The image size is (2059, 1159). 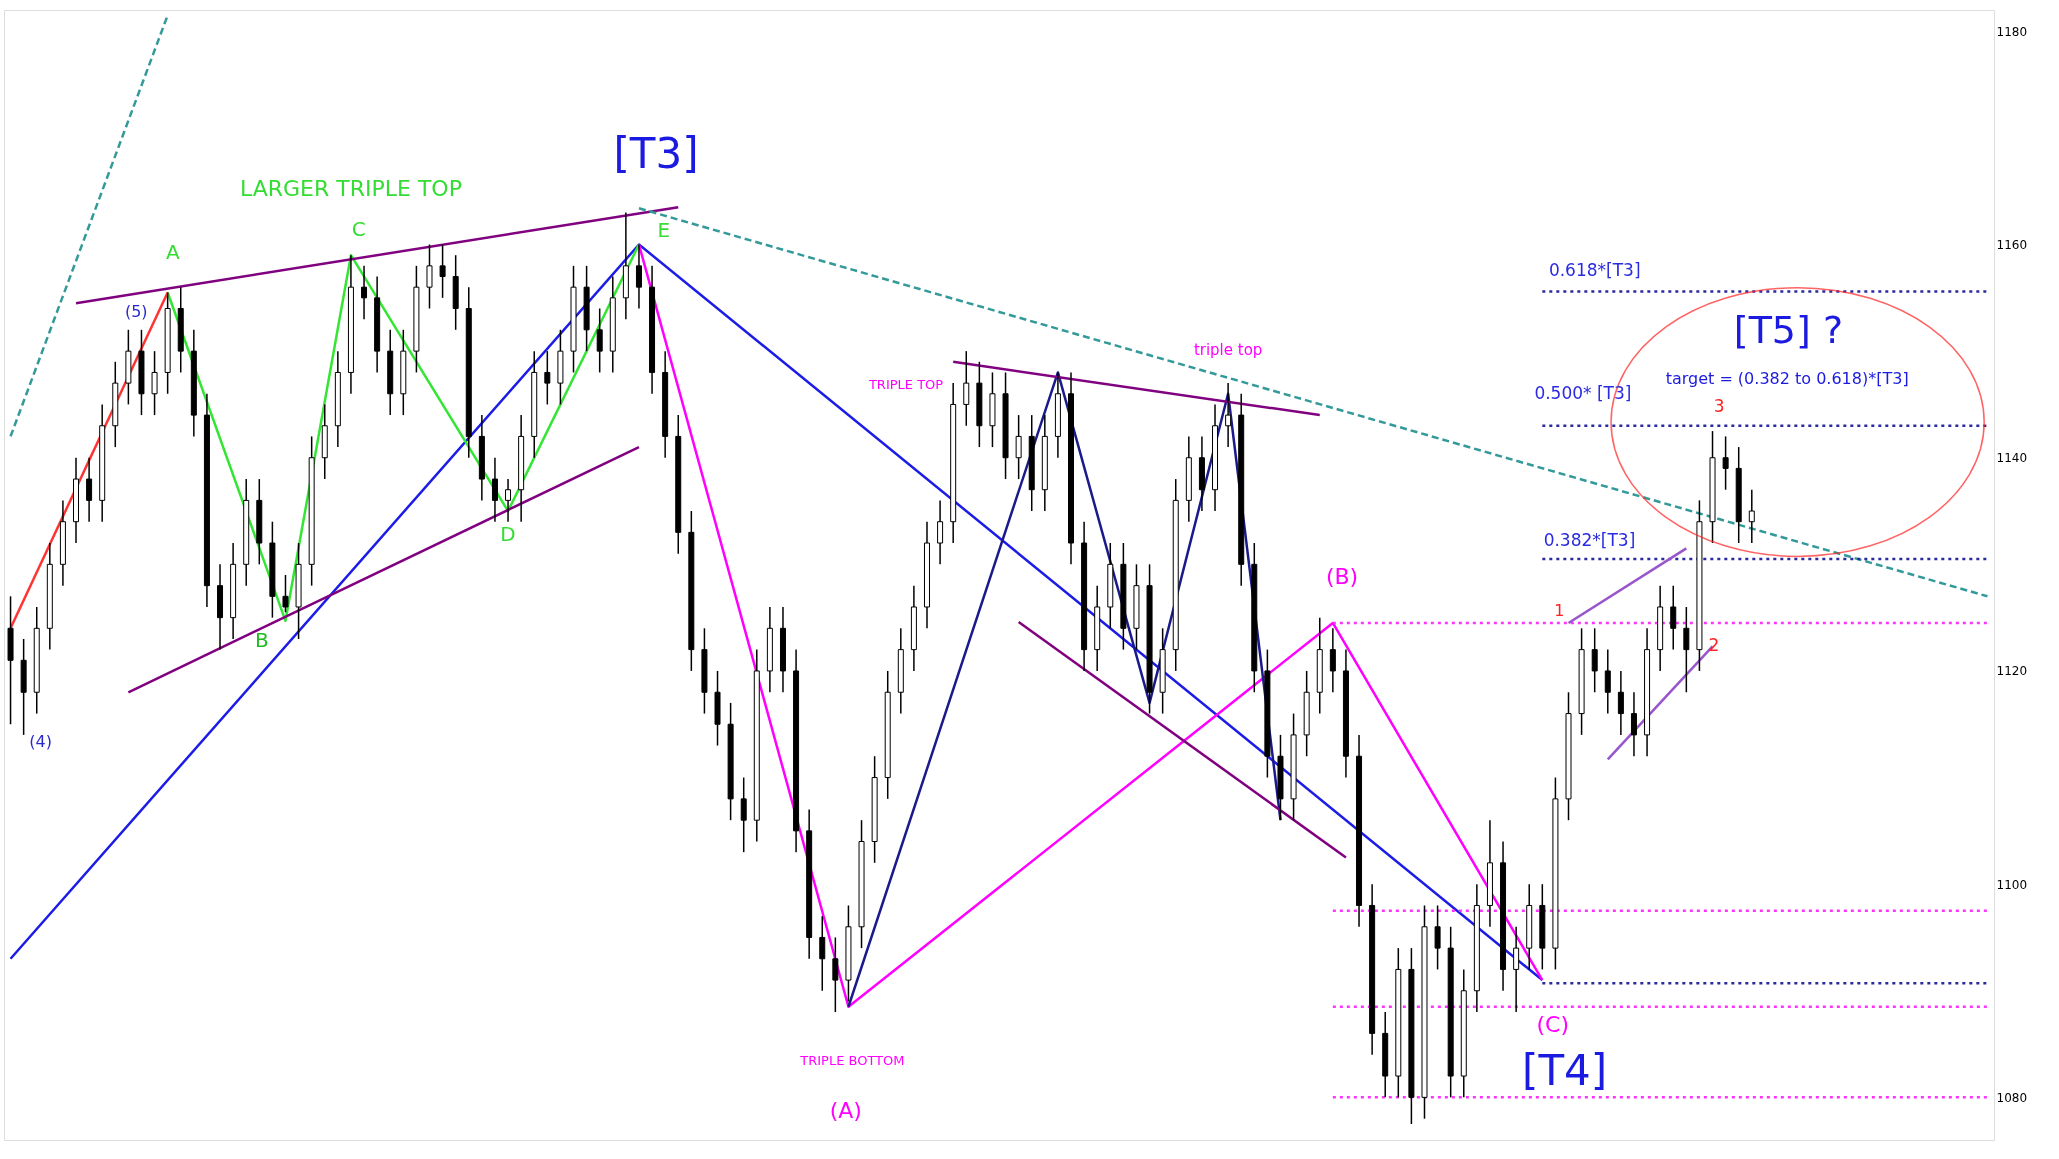 What do you see at coordinates (1553, 1024) in the screenshot?
I see `annotation: (C)` at bounding box center [1553, 1024].